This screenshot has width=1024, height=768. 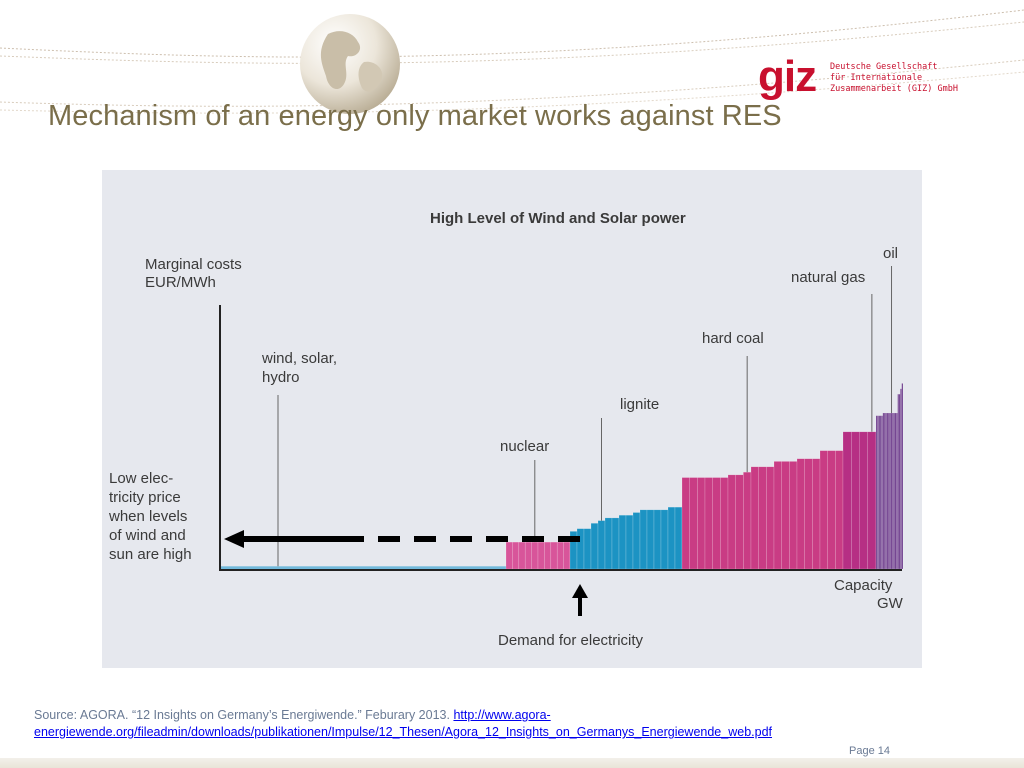 I want to click on chart-title: High Level of Wind and Solar power, so click(x=558, y=218).